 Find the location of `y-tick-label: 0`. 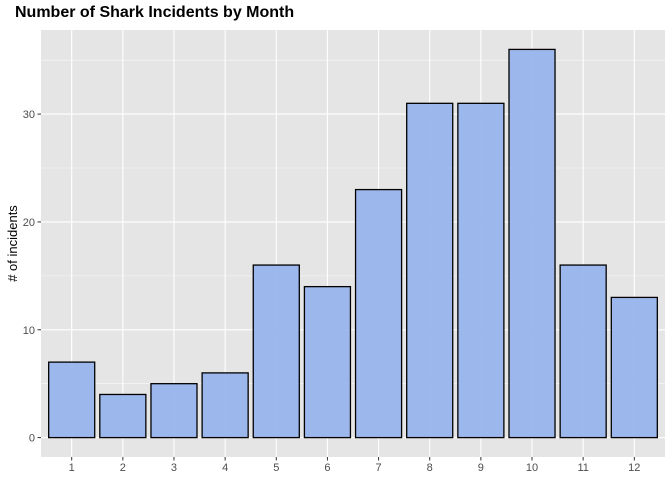

y-tick-label: 0 is located at coordinates (32, 439).